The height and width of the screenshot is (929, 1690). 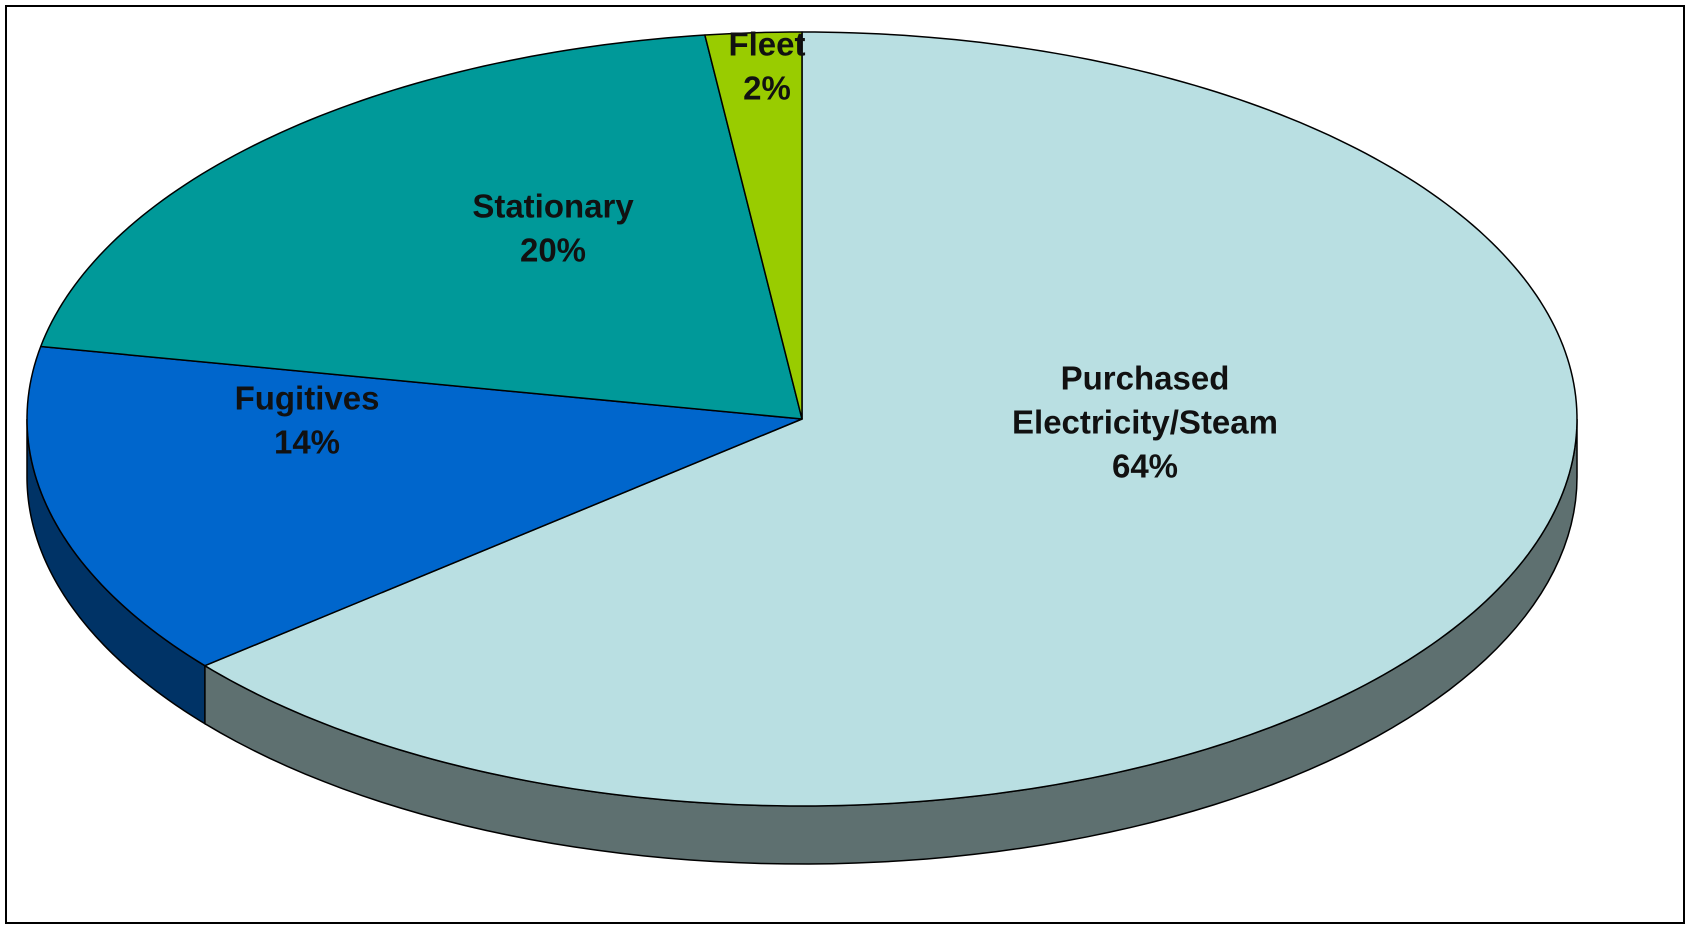 I want to click on percent-label-stationary: 20%, so click(x=553, y=250).